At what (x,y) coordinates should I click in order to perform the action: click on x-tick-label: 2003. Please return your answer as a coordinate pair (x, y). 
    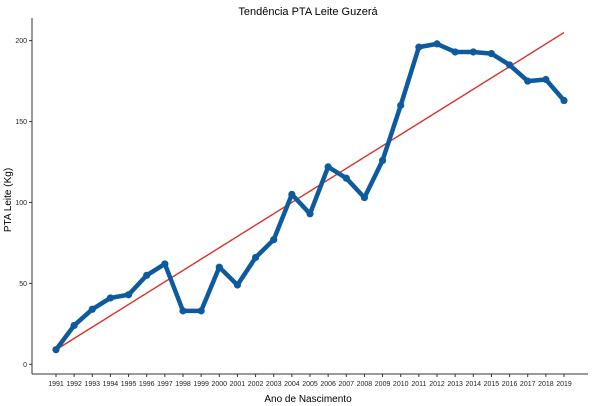
    Looking at the image, I should click on (274, 384).